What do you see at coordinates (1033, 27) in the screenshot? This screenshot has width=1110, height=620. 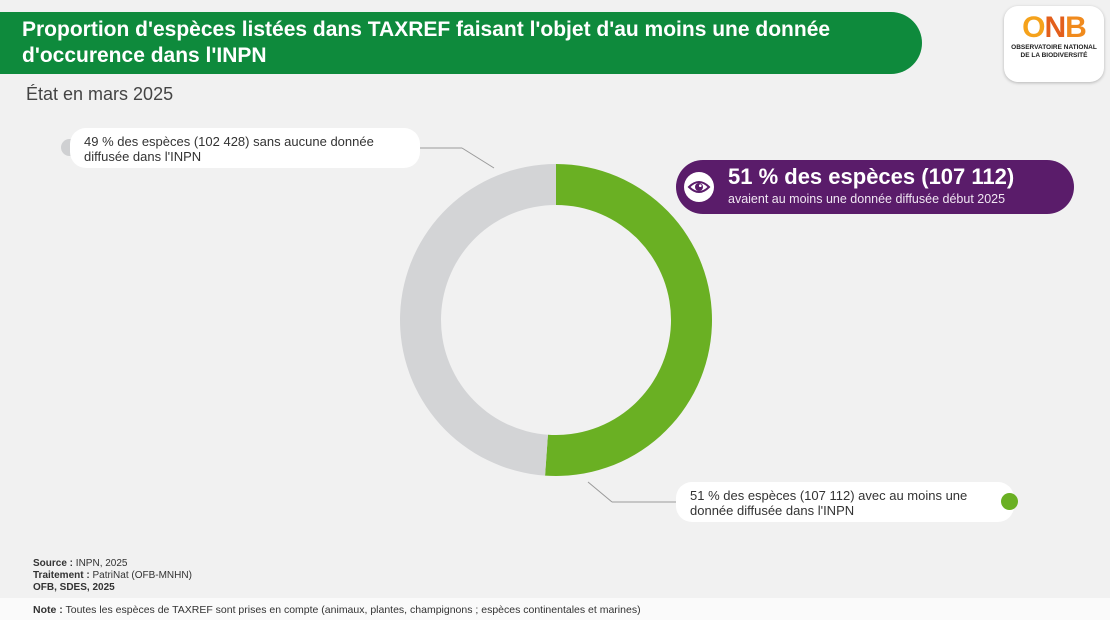 I see `logo-letter-o: O` at bounding box center [1033, 27].